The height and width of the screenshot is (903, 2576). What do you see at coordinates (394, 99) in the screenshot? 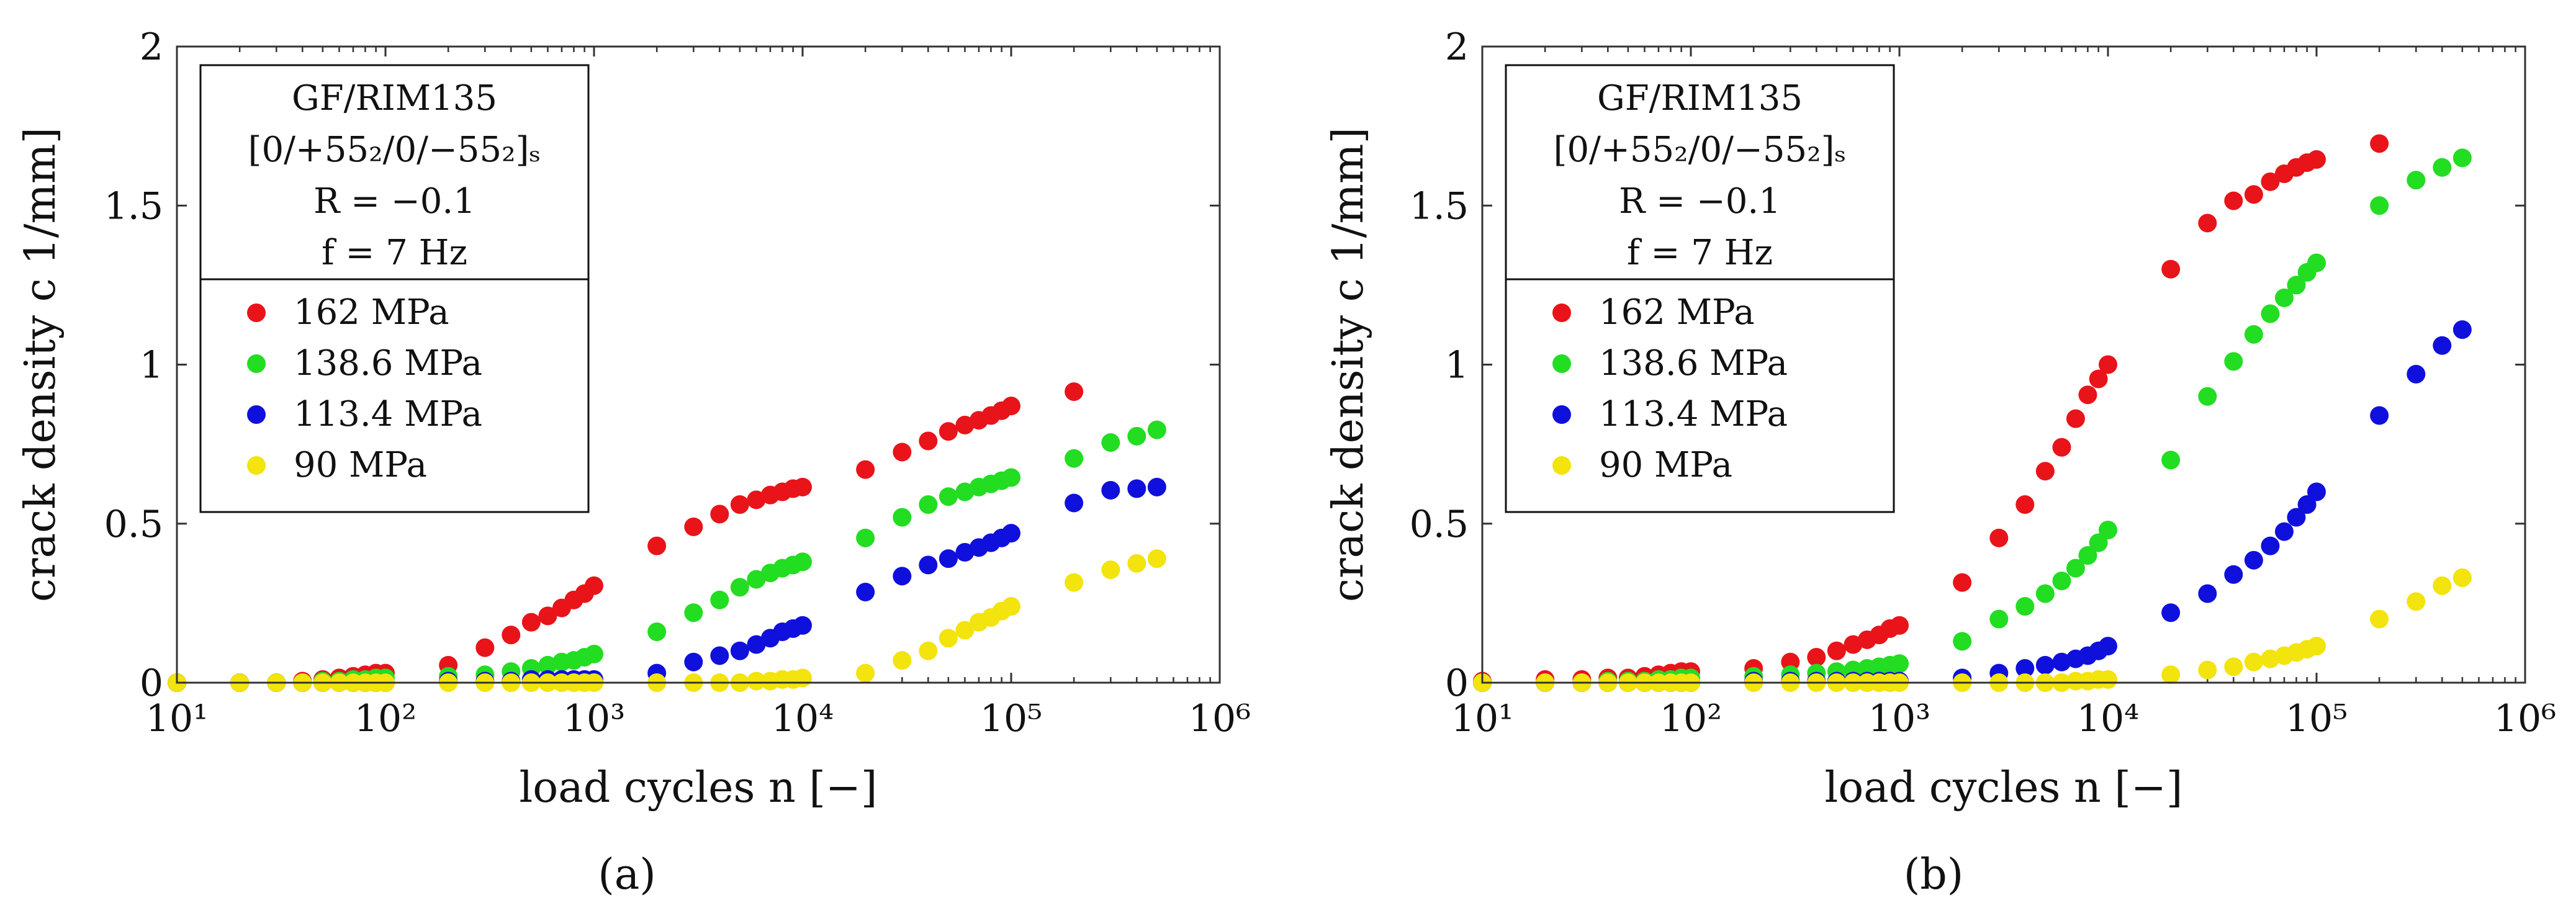
I see `legend-title-line: GF/RIM135` at bounding box center [394, 99].